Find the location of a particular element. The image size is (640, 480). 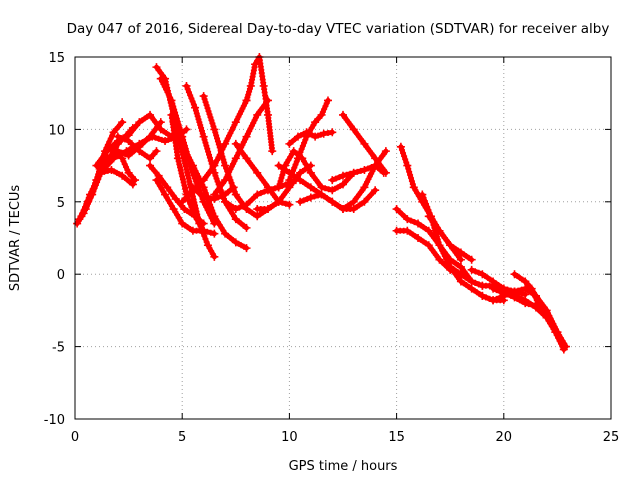

x-tick-label: 0 is located at coordinates (75, 437).